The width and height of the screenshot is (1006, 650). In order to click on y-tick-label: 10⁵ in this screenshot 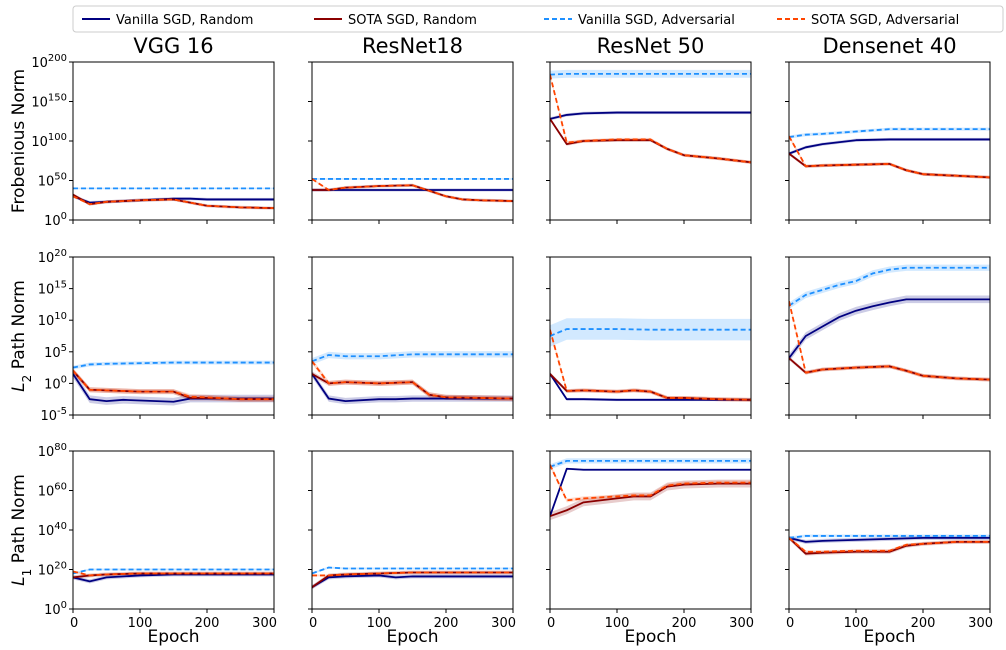, I will do `click(55, 352)`.